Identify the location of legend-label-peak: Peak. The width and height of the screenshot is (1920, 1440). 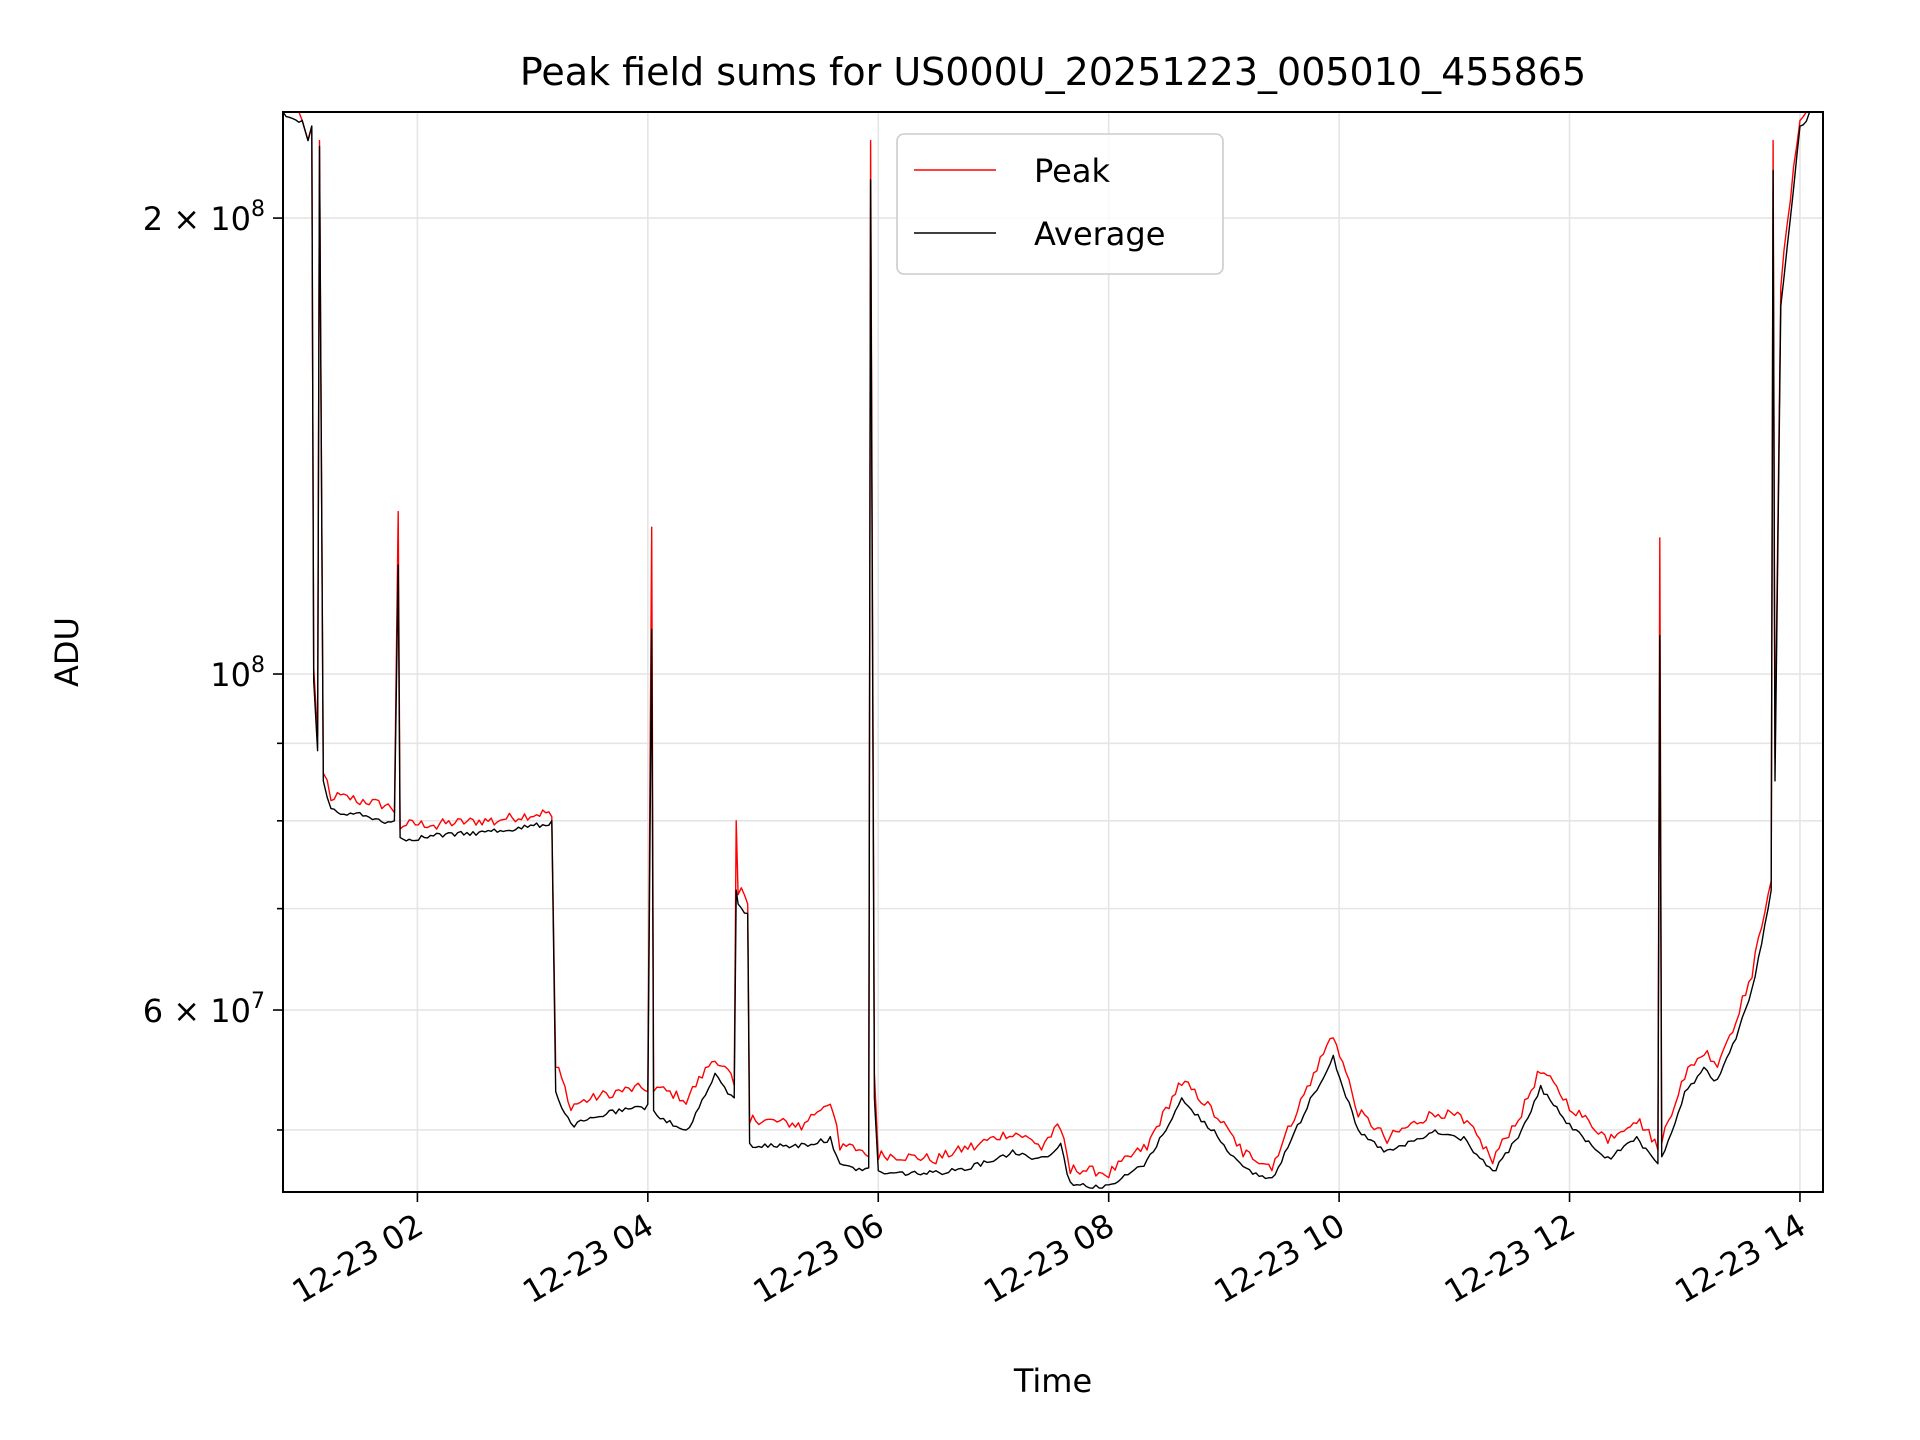
(1072, 171).